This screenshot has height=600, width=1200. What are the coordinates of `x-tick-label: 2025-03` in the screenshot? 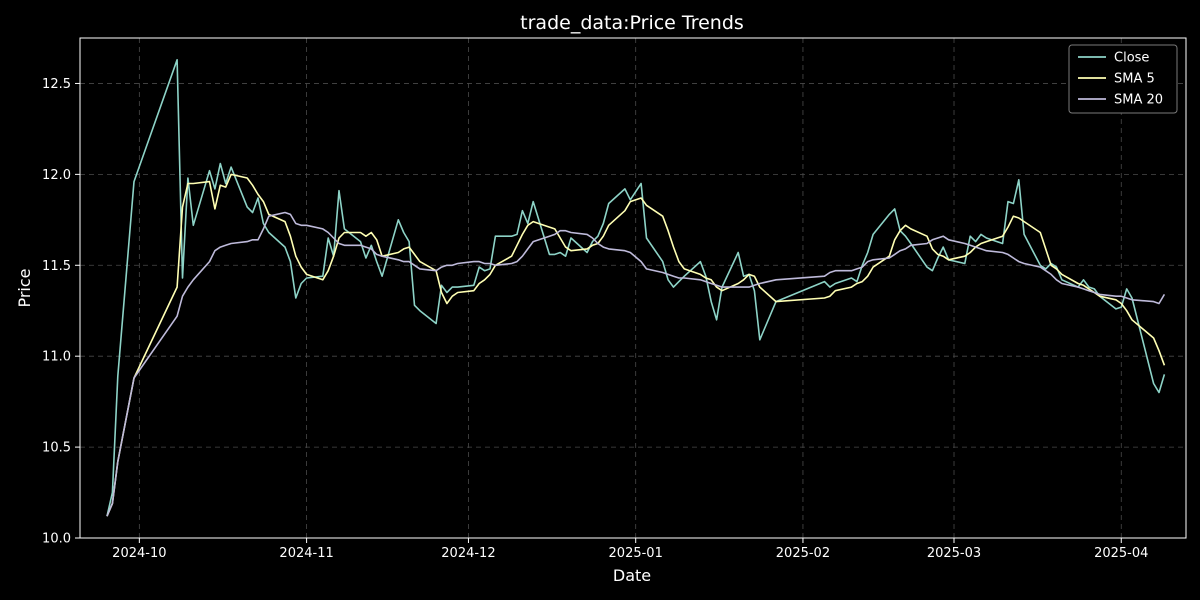 It's located at (954, 553).